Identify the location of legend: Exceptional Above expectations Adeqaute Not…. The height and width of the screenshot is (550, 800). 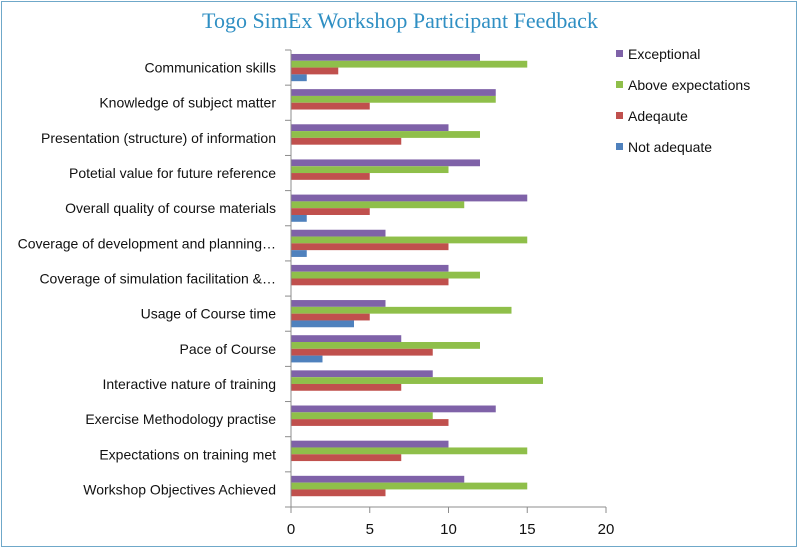
(683, 100).